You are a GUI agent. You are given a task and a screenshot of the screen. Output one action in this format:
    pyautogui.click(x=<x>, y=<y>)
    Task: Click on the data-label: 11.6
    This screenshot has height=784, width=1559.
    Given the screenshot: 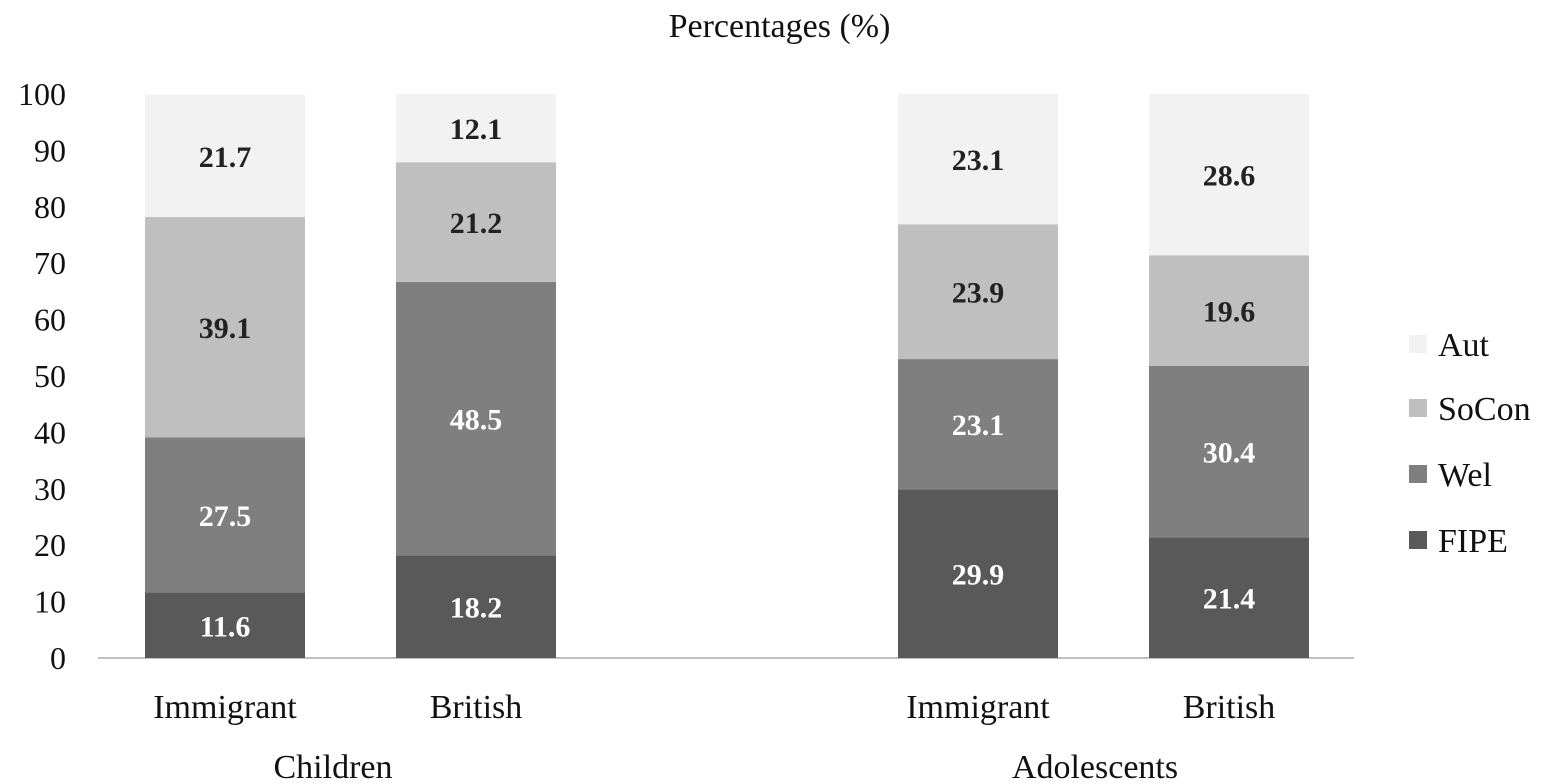 What is the action you would take?
    pyautogui.click(x=225, y=626)
    